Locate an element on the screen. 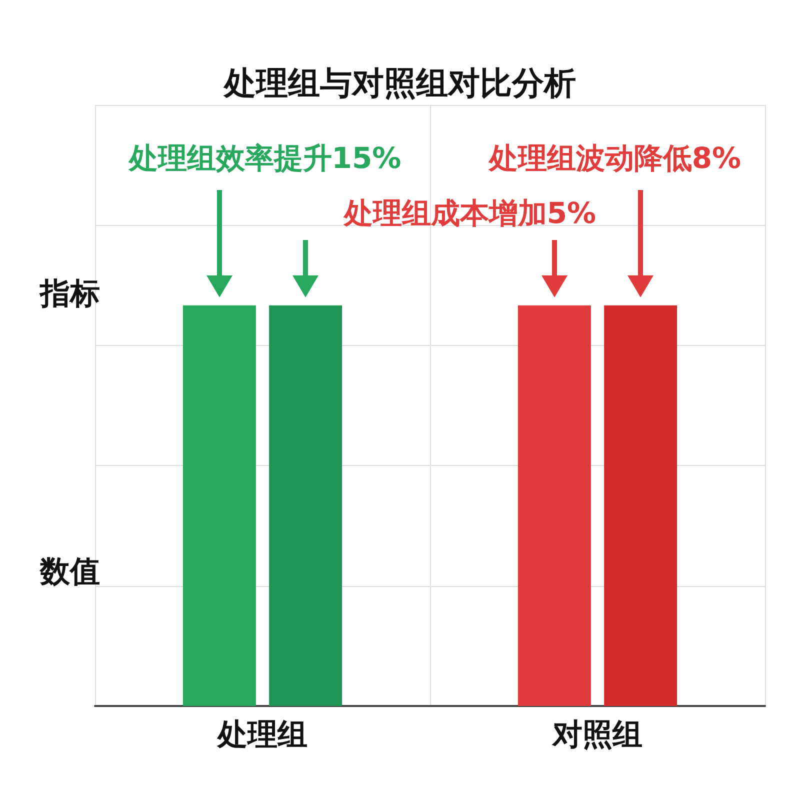 The image size is (800, 800). text: 处理组成本增加5% is located at coordinates (469, 213).